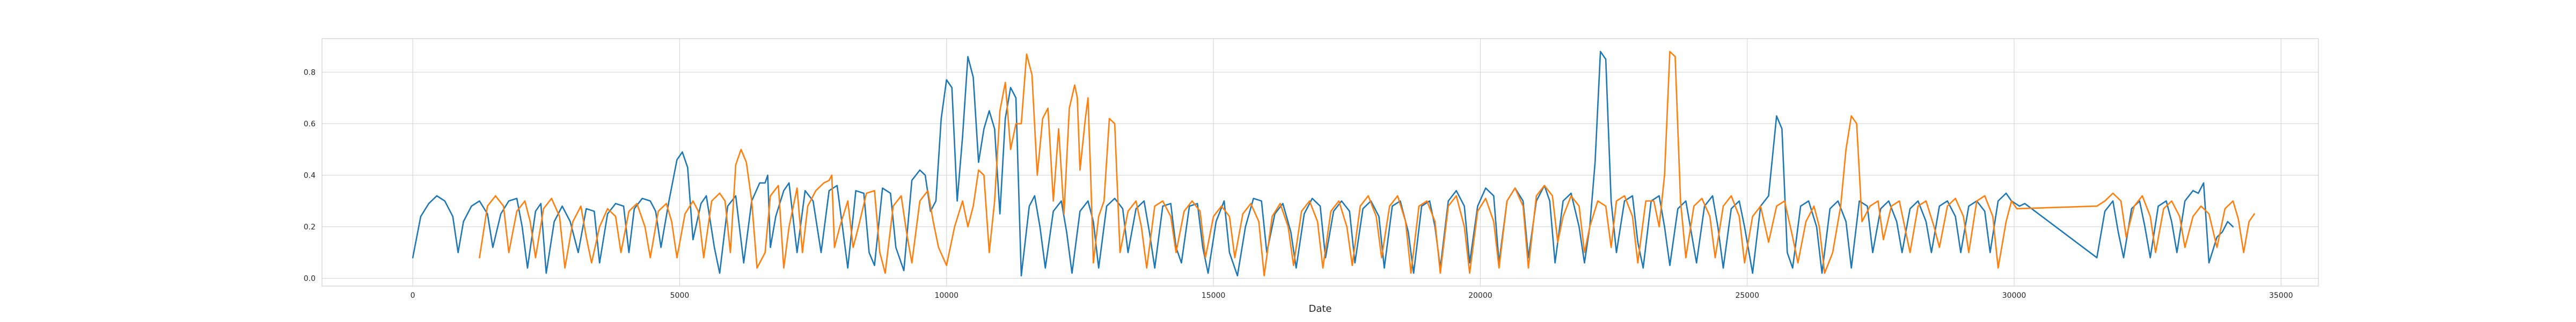  What do you see at coordinates (413, 295) in the screenshot?
I see `x-tick-label: 0` at bounding box center [413, 295].